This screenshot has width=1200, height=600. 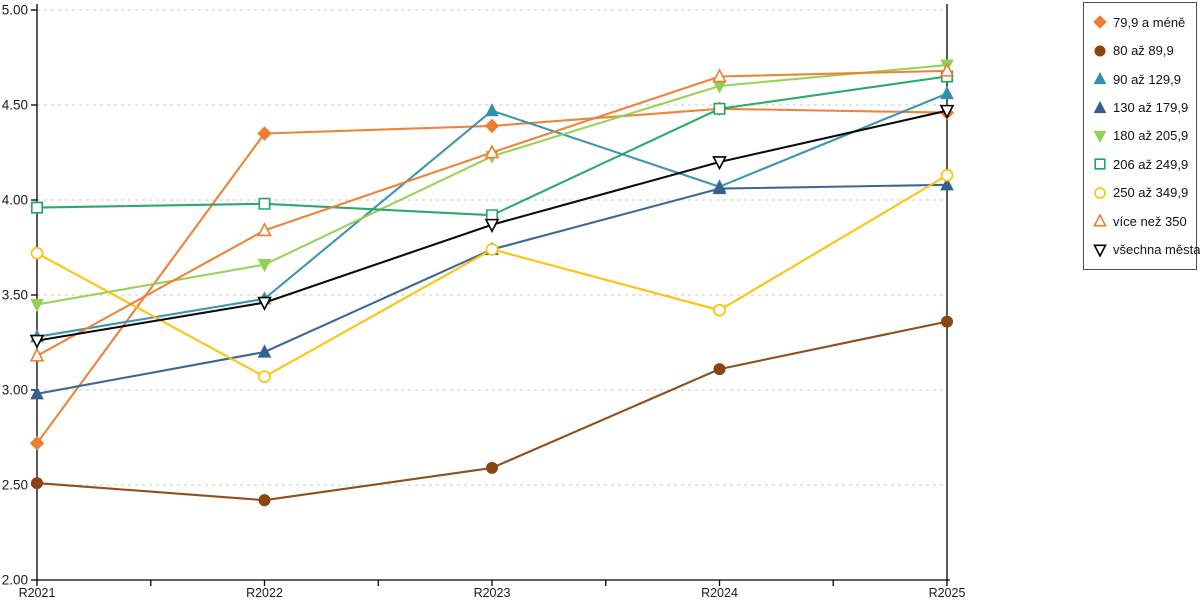 What do you see at coordinates (1100, 164) in the screenshot?
I see `square-icon` at bounding box center [1100, 164].